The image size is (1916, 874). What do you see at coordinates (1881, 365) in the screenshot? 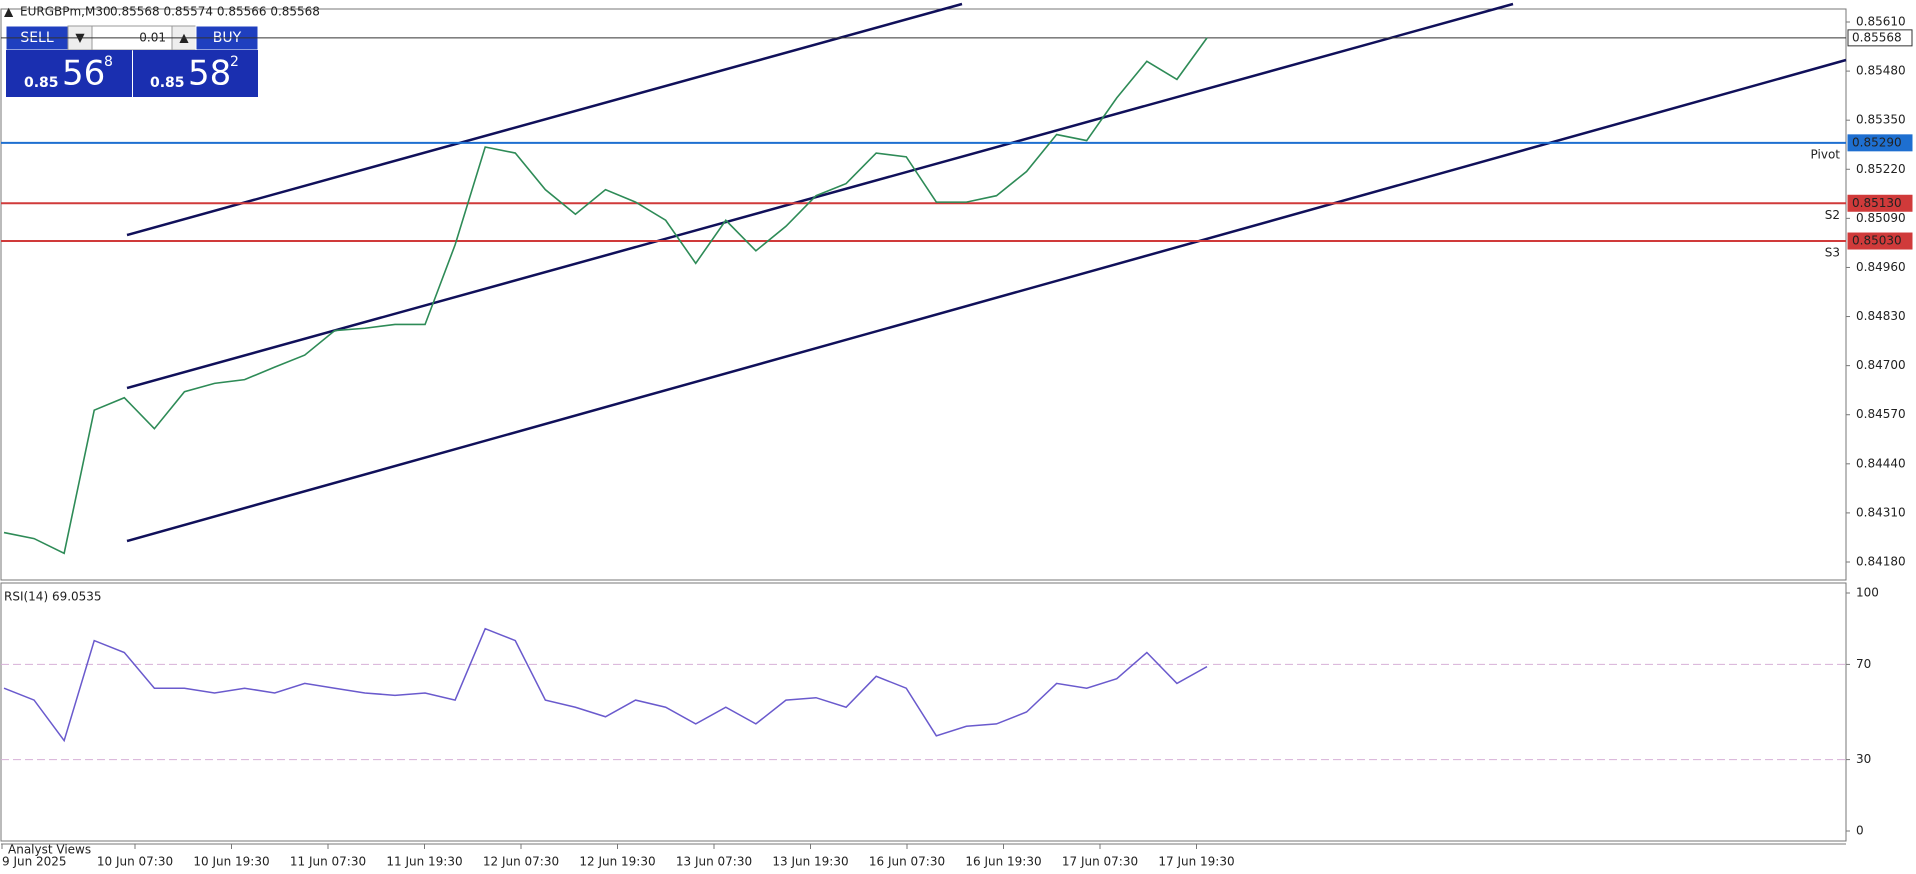
I see `y-tick-label: 0.84700` at bounding box center [1881, 365].